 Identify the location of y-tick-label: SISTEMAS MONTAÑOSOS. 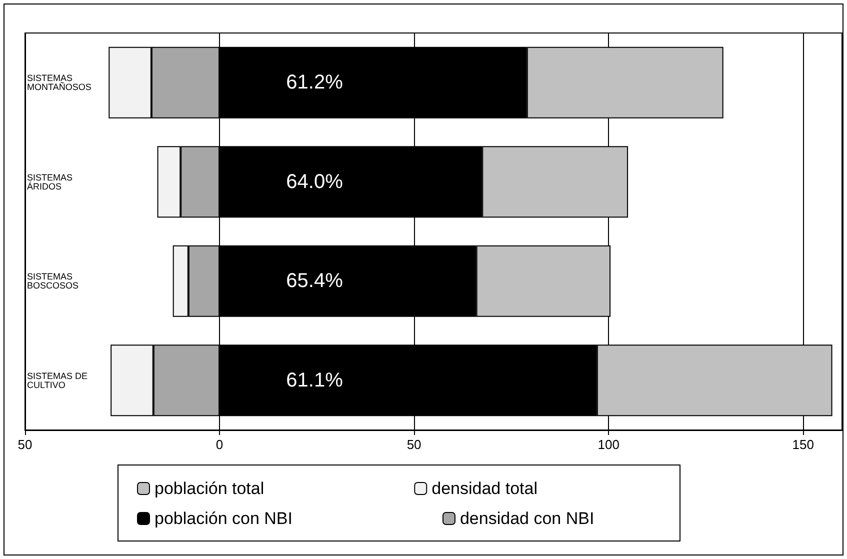
(59, 82).